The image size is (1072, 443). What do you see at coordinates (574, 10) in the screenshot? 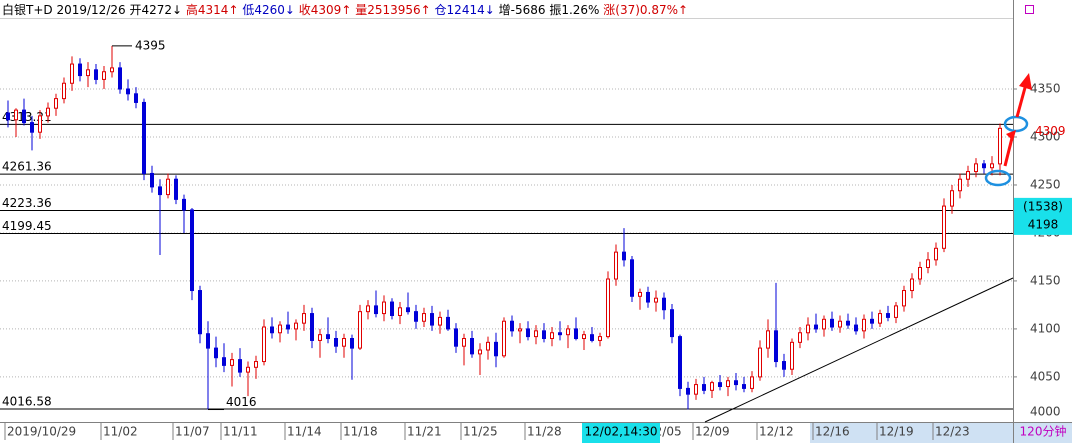
I see `header-item: 振1.26%` at bounding box center [574, 10].